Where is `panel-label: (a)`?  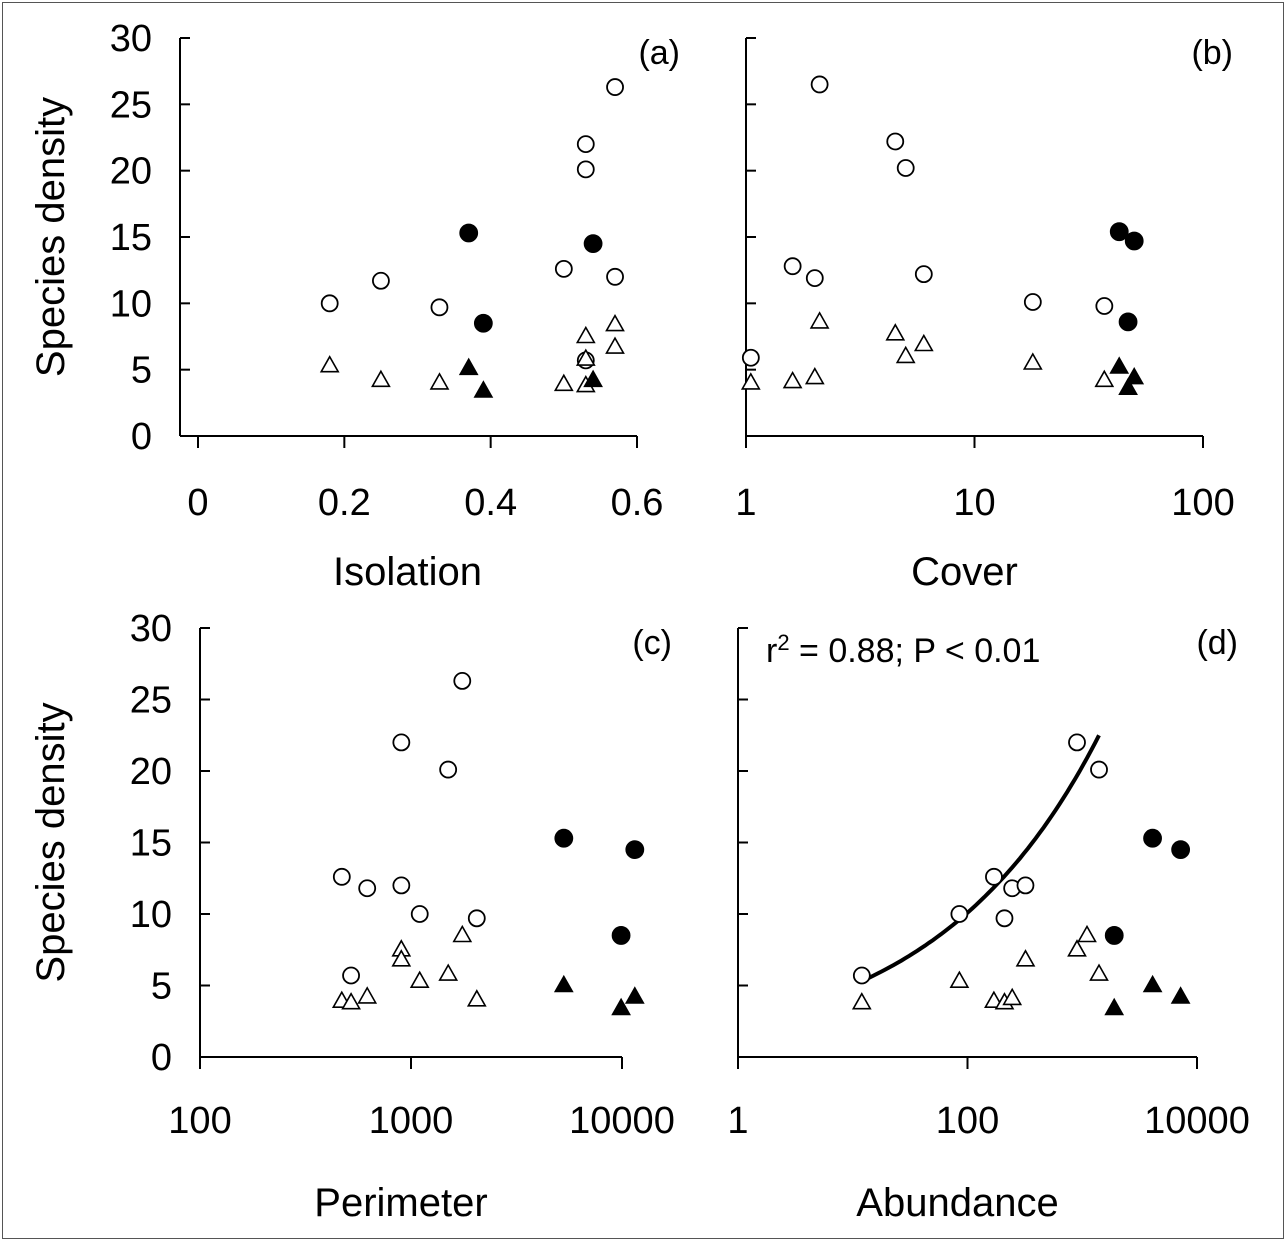 panel-label: (a) is located at coordinates (659, 53).